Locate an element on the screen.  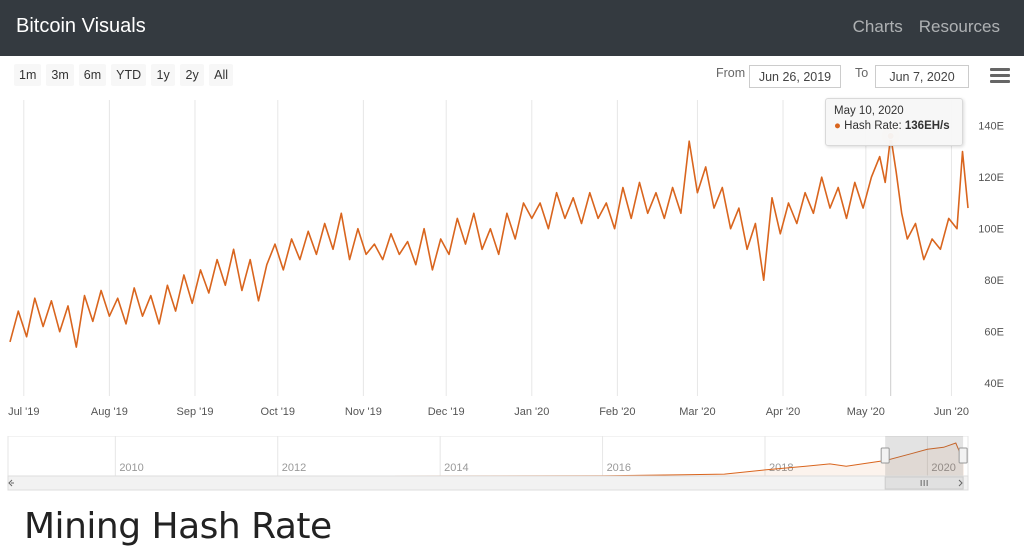
x-tick-label: May '20 is located at coordinates (866, 412).